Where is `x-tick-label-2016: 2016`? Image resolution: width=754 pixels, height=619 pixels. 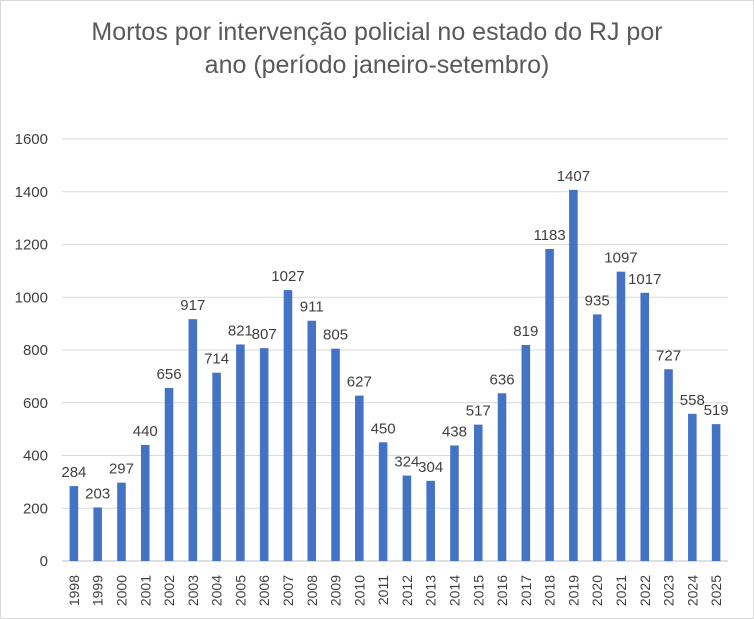
x-tick-label-2016: 2016 is located at coordinates (502, 590).